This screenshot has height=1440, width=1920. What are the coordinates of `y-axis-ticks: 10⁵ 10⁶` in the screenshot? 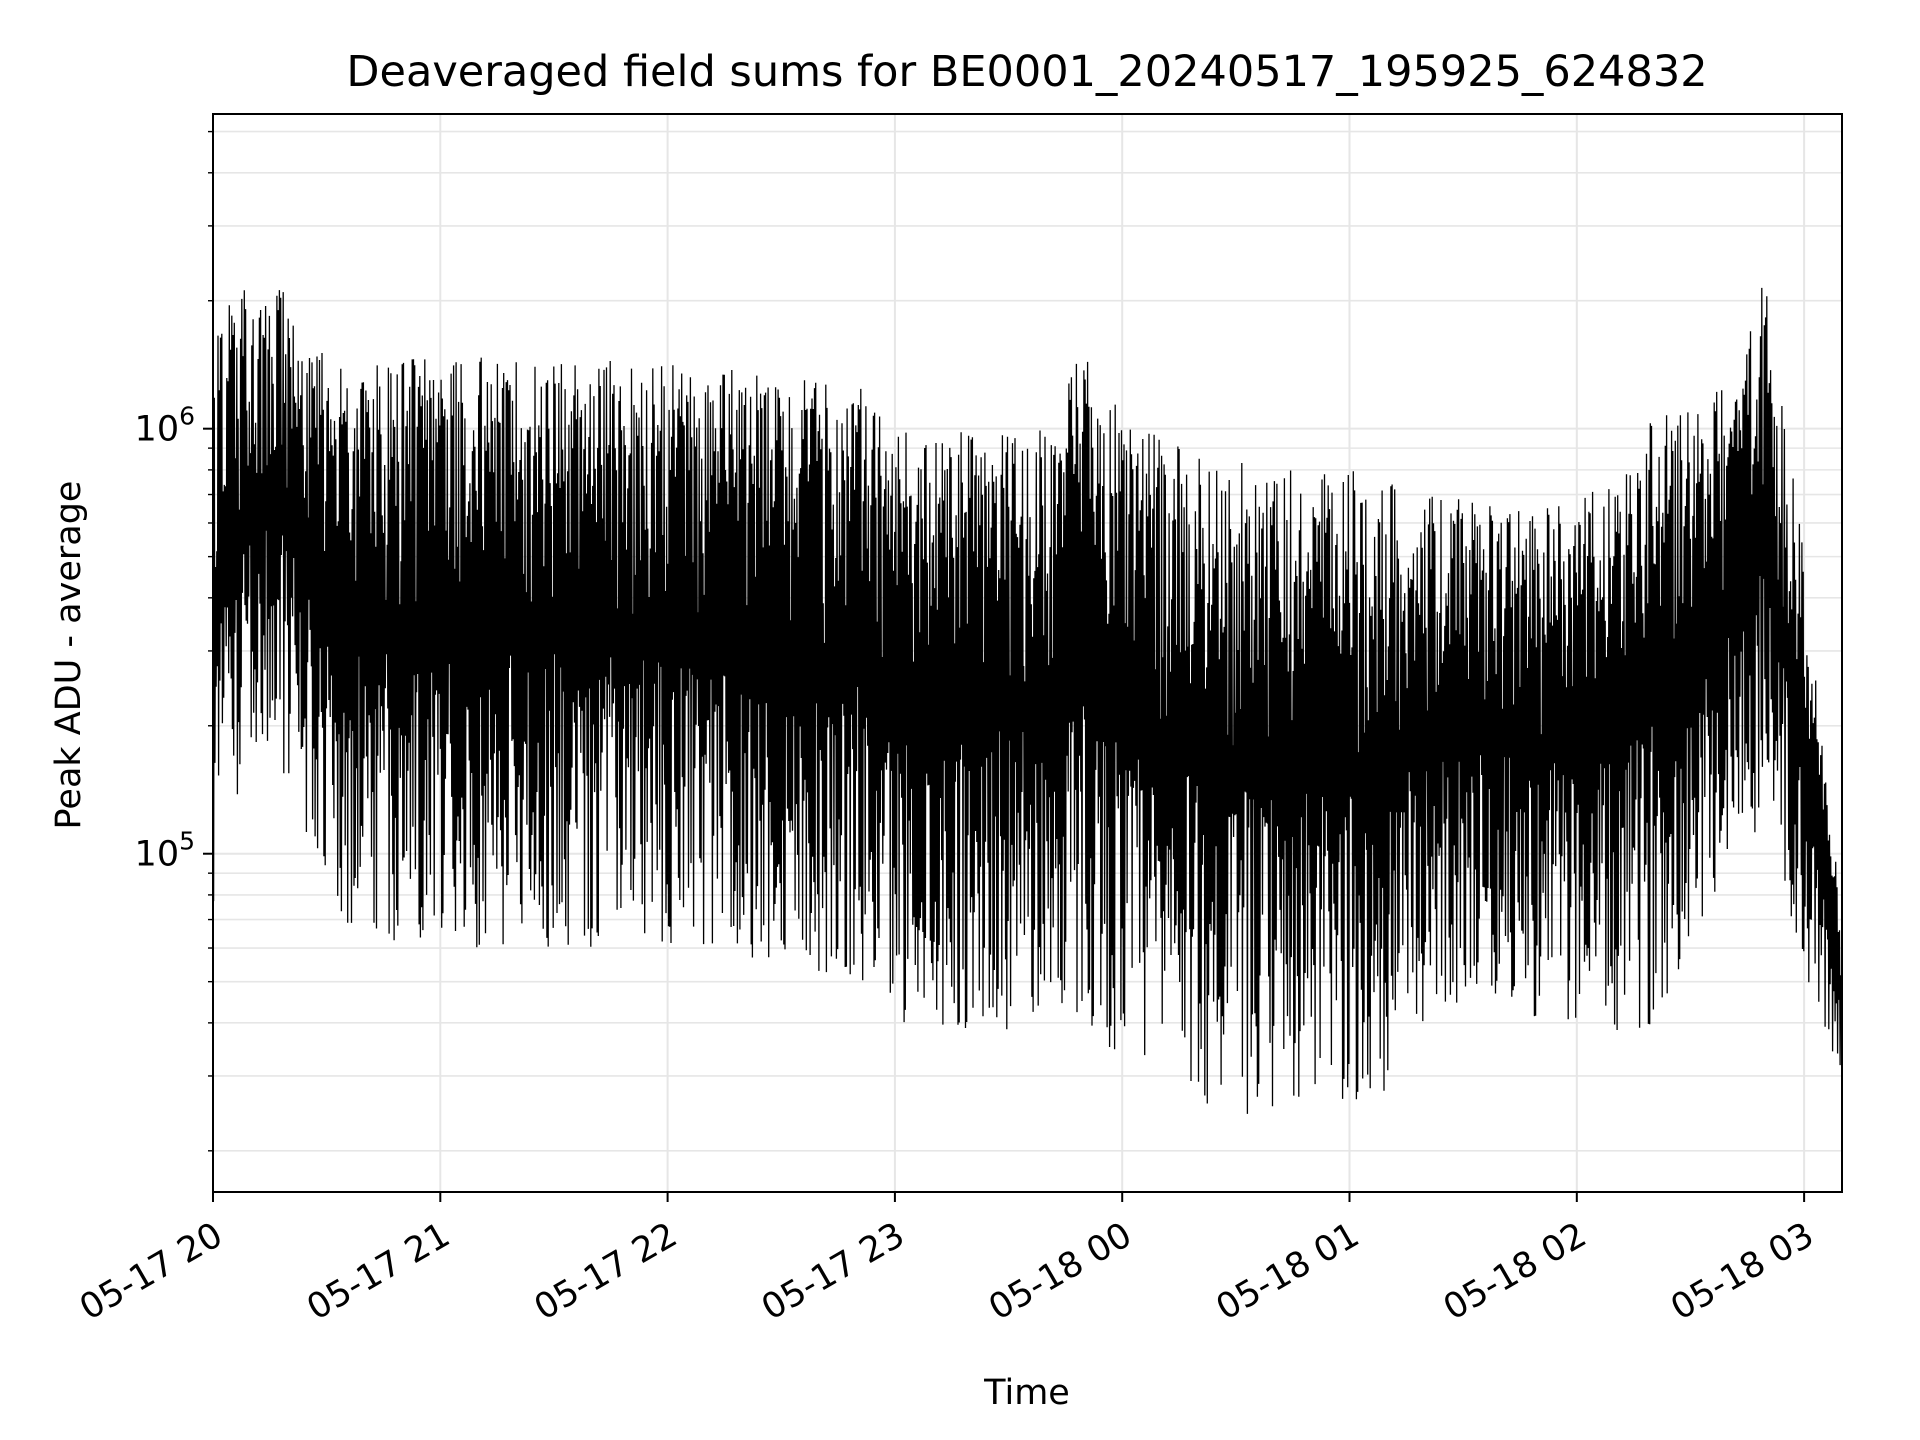 It's located at (174, 641).